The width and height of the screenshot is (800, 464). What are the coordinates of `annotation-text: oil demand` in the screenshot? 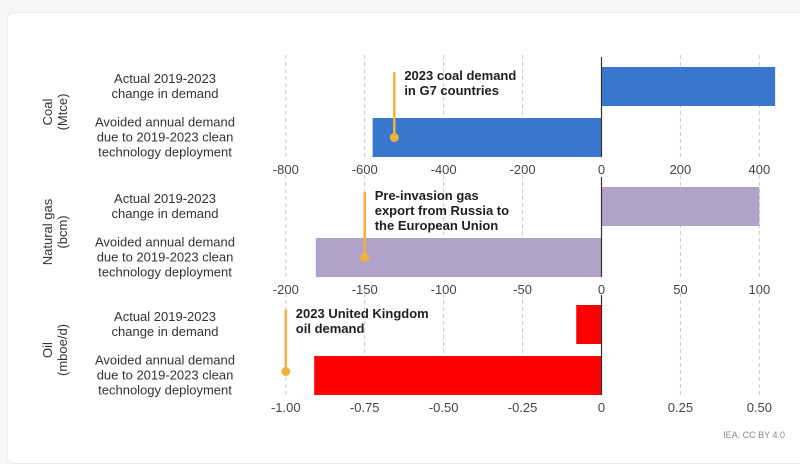 It's located at (330, 328).